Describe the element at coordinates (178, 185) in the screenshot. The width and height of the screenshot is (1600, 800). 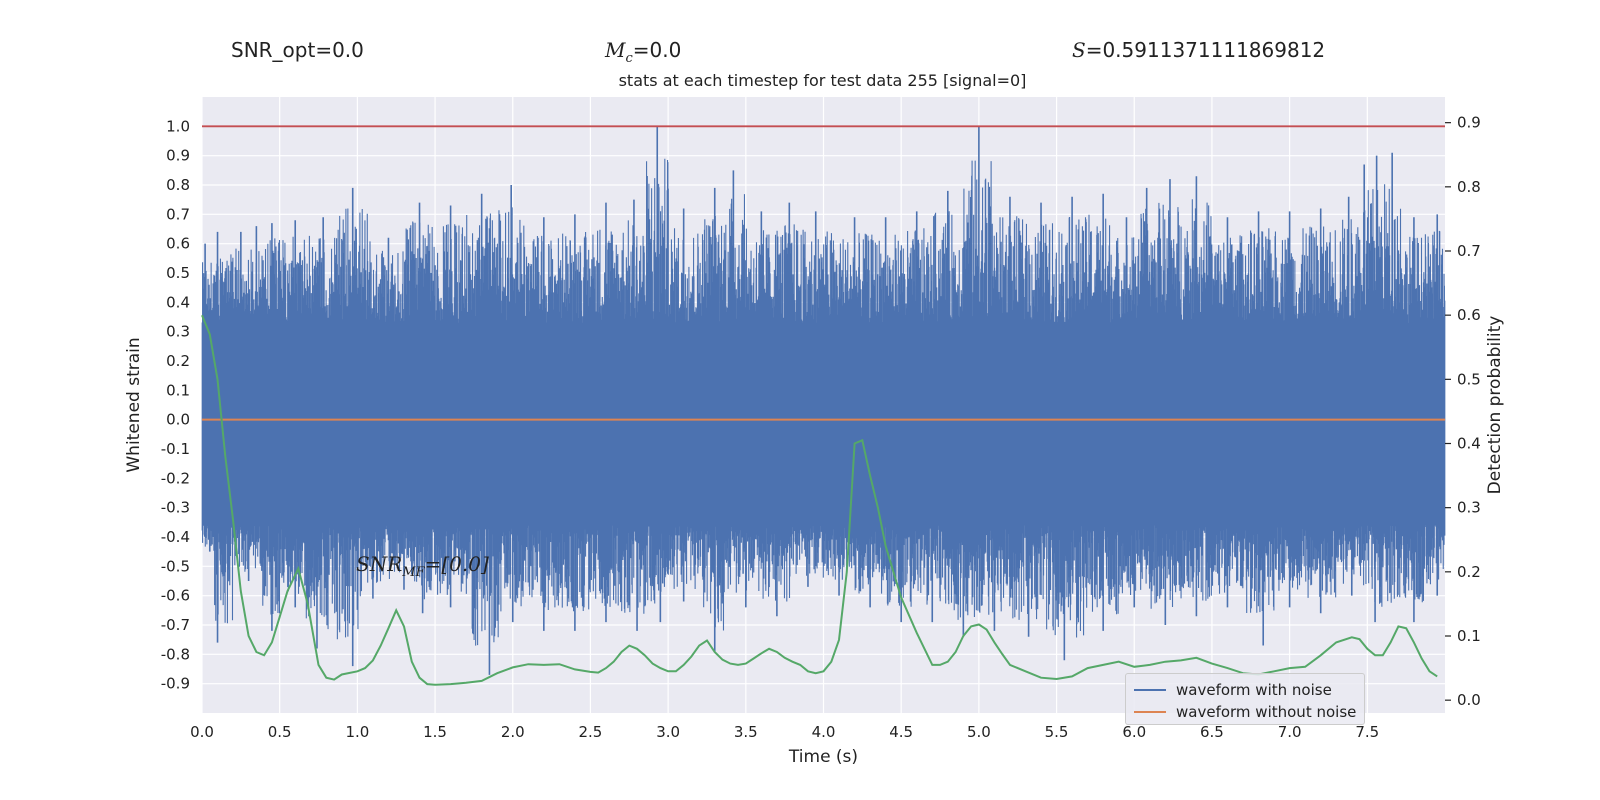
I see `y-tick-label: 0.8` at that location.